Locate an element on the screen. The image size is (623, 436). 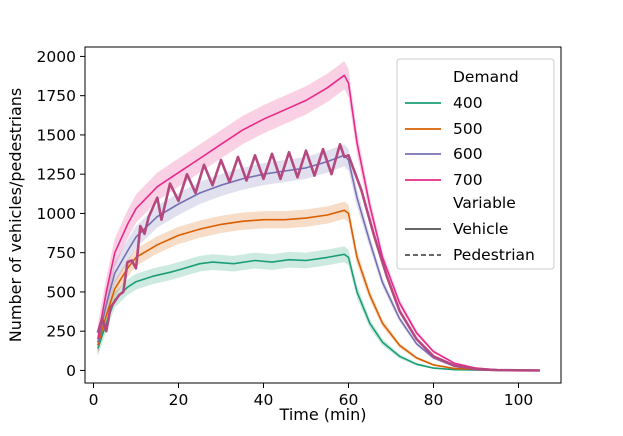
y-tick-label: 1750 is located at coordinates (56, 96).